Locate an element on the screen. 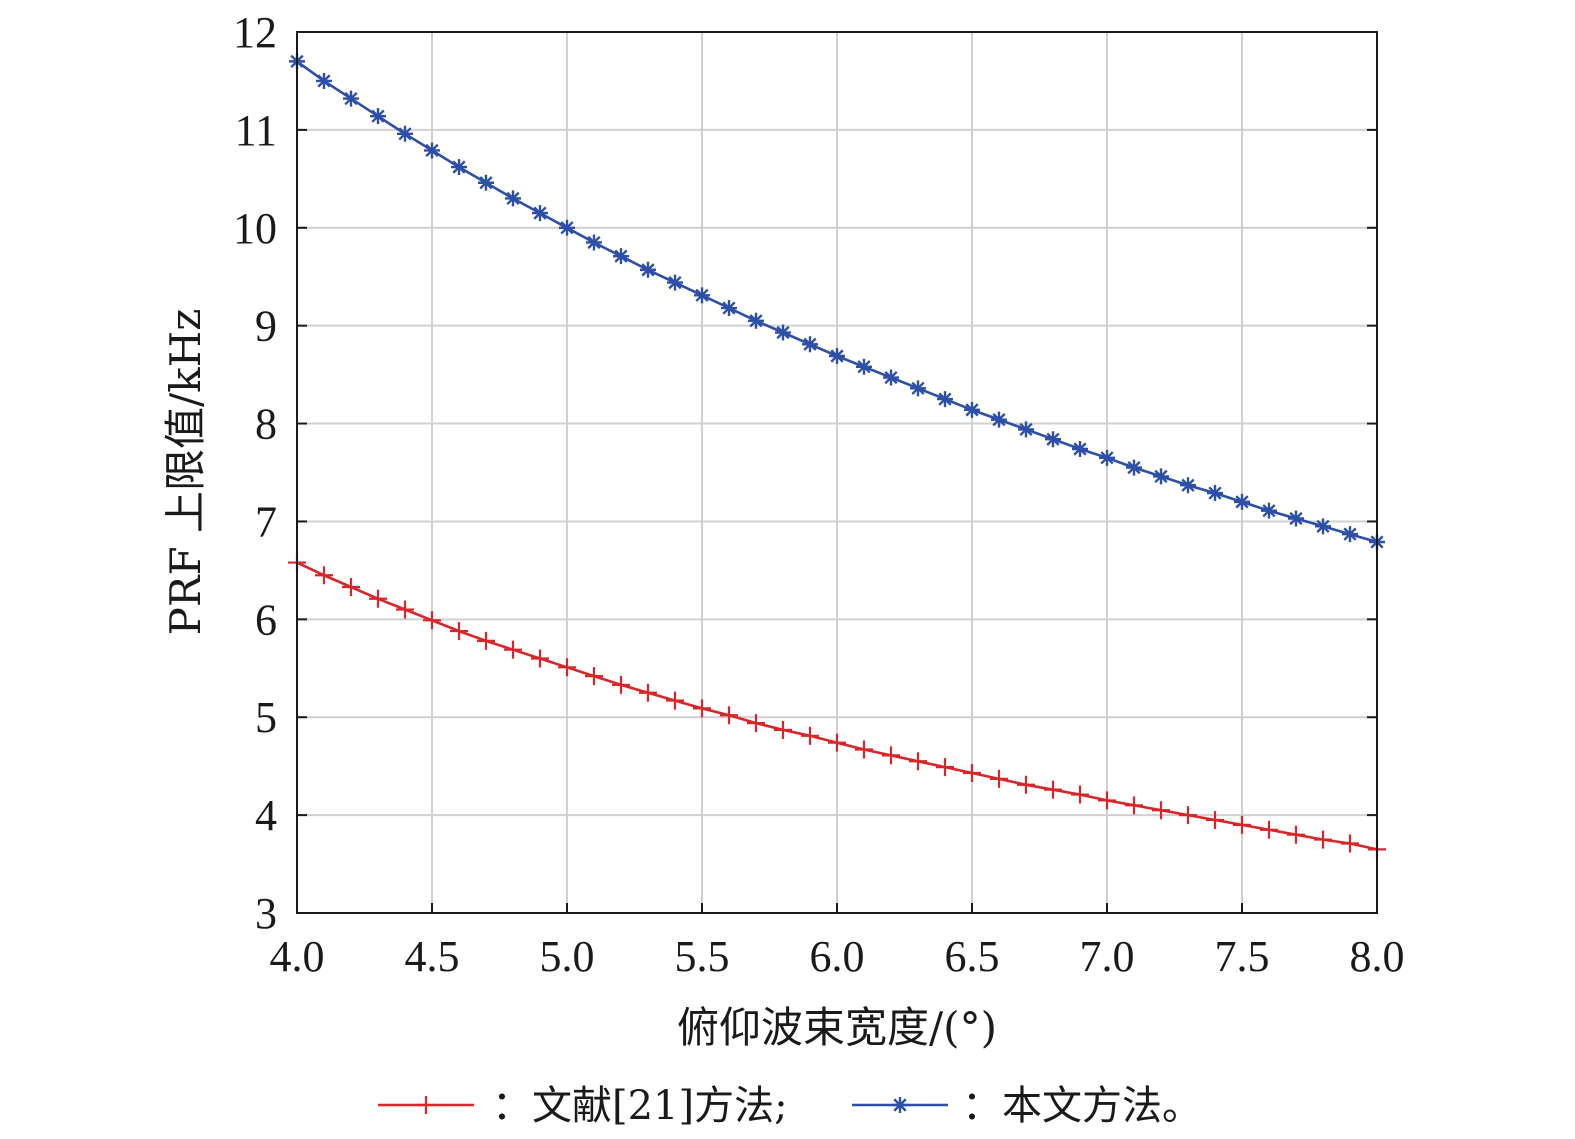 The width and height of the screenshot is (1575, 1139). x-tick-label: 5.5 is located at coordinates (702, 956).